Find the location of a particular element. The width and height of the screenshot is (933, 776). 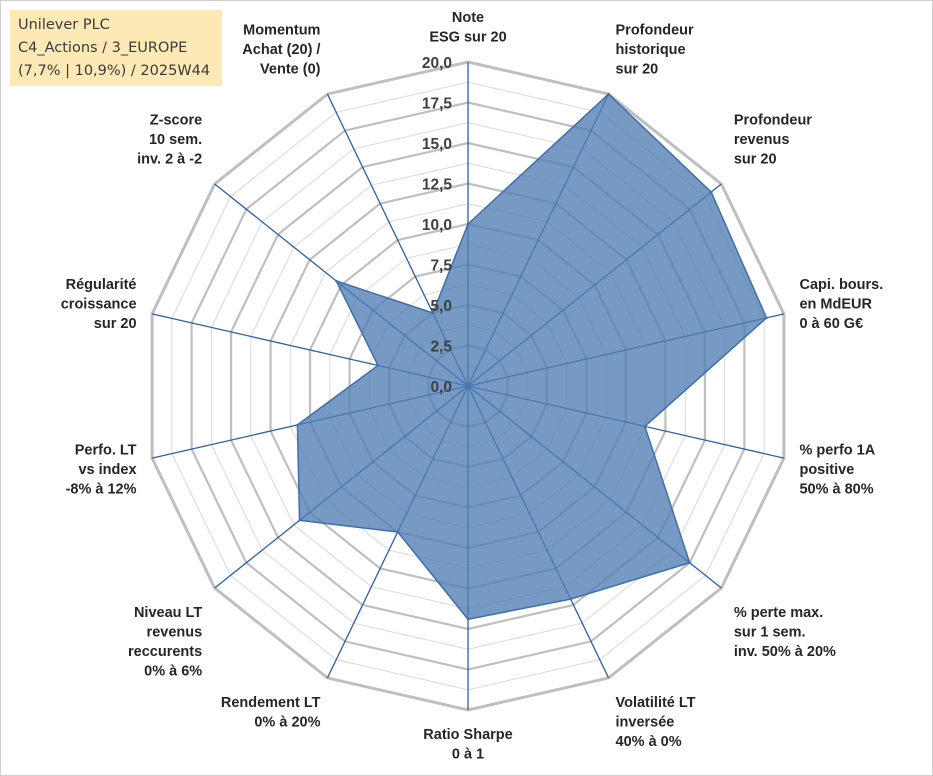

category-label-line: Achat (20) / is located at coordinates (281, 50).